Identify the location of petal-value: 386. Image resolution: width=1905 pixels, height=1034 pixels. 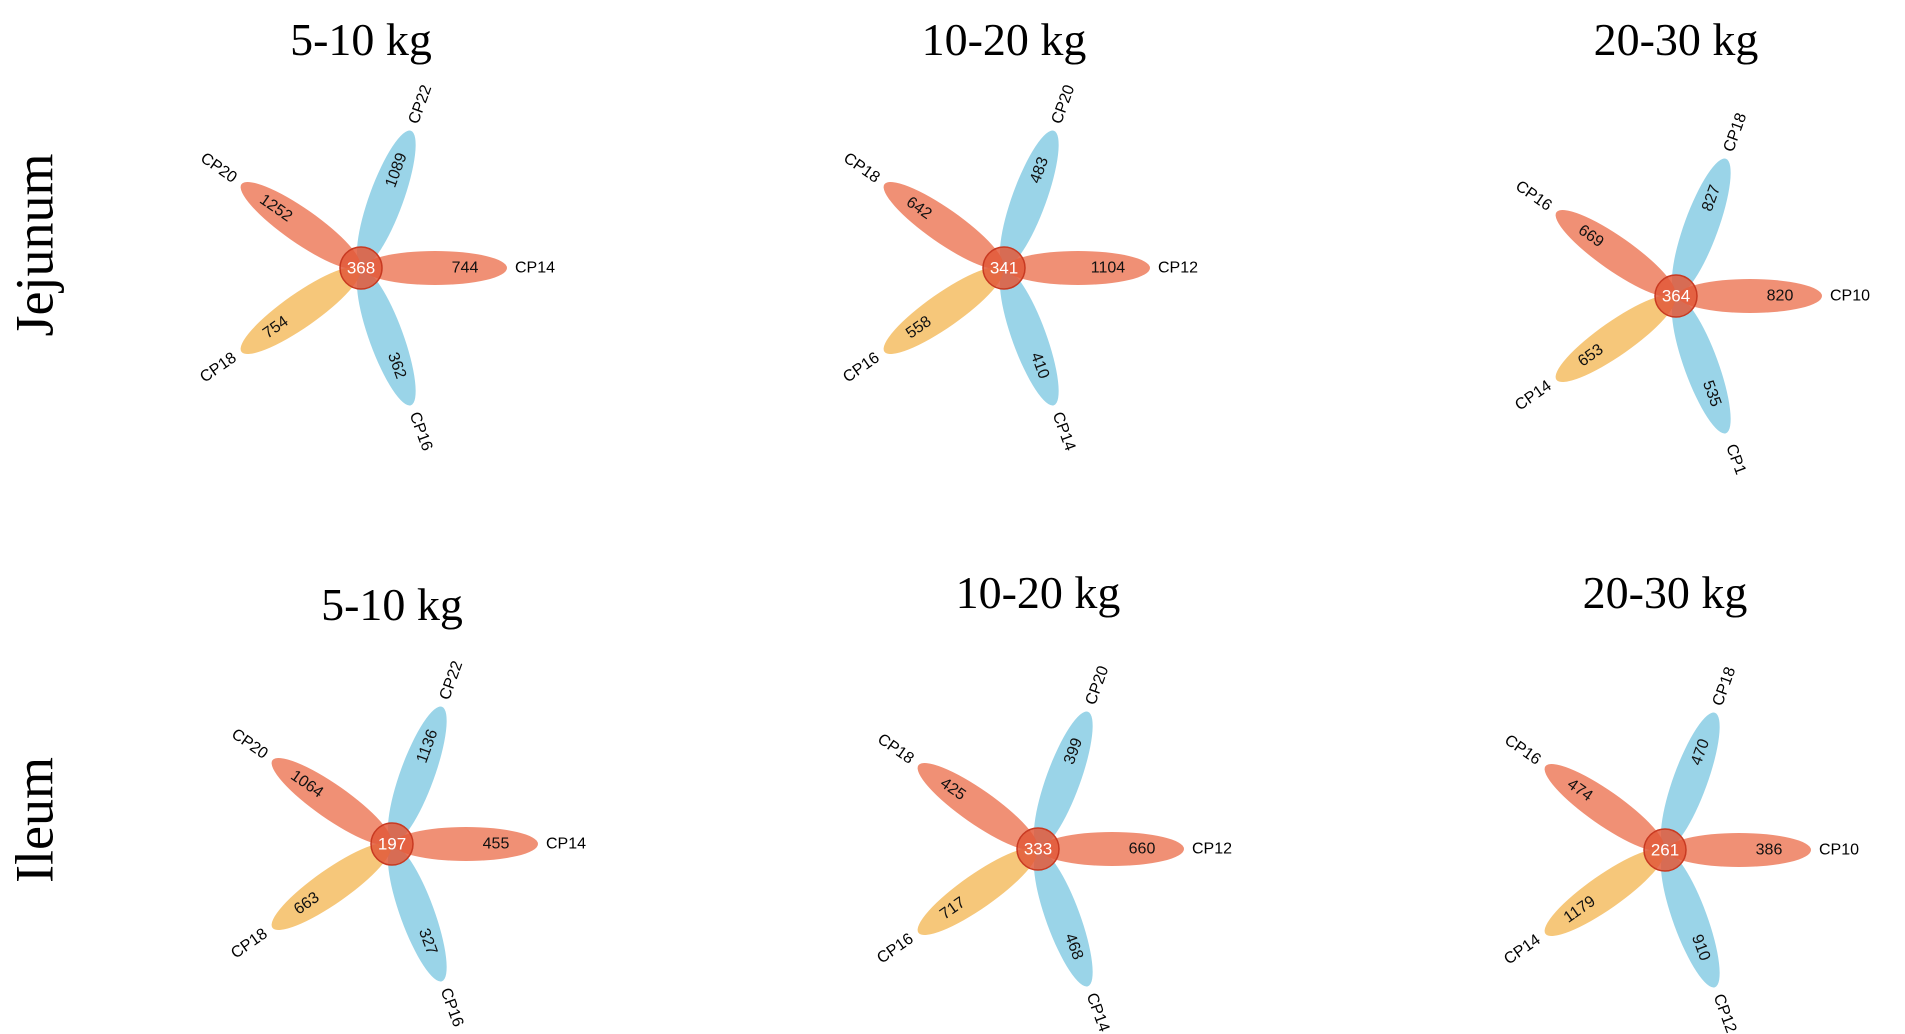
(1769, 850).